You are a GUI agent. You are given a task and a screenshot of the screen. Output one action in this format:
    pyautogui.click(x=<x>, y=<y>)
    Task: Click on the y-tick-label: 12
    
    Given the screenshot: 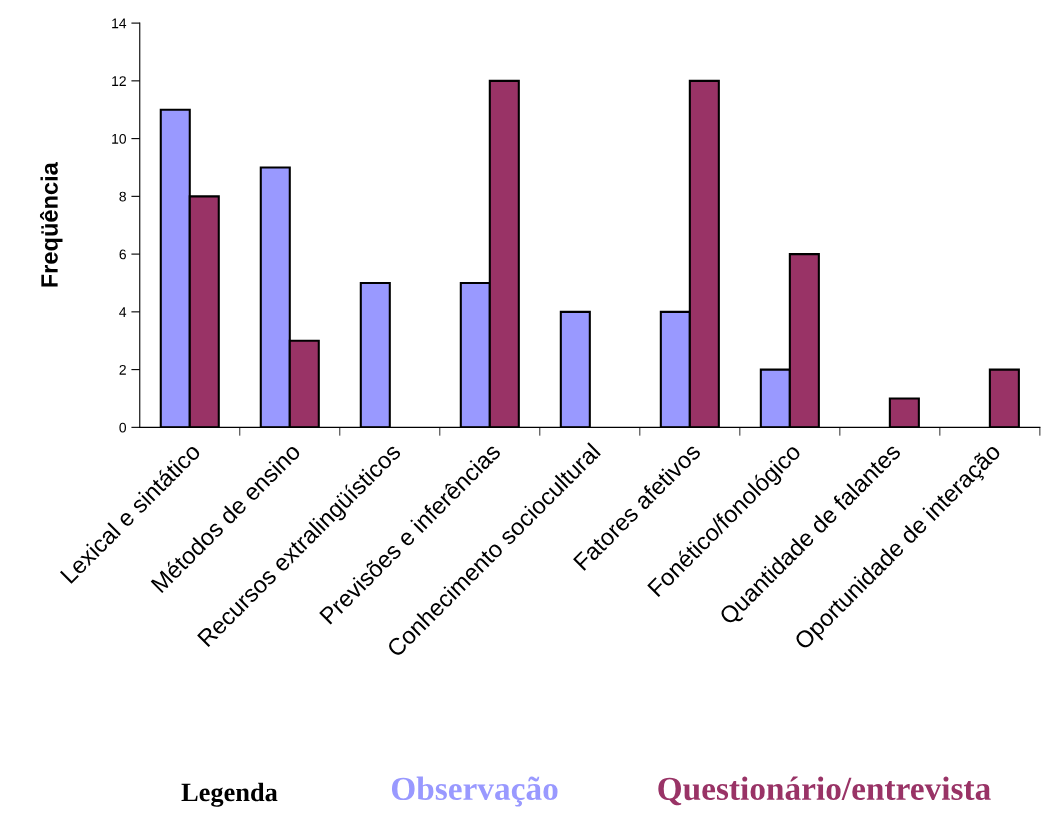 What is the action you would take?
    pyautogui.click(x=119, y=81)
    